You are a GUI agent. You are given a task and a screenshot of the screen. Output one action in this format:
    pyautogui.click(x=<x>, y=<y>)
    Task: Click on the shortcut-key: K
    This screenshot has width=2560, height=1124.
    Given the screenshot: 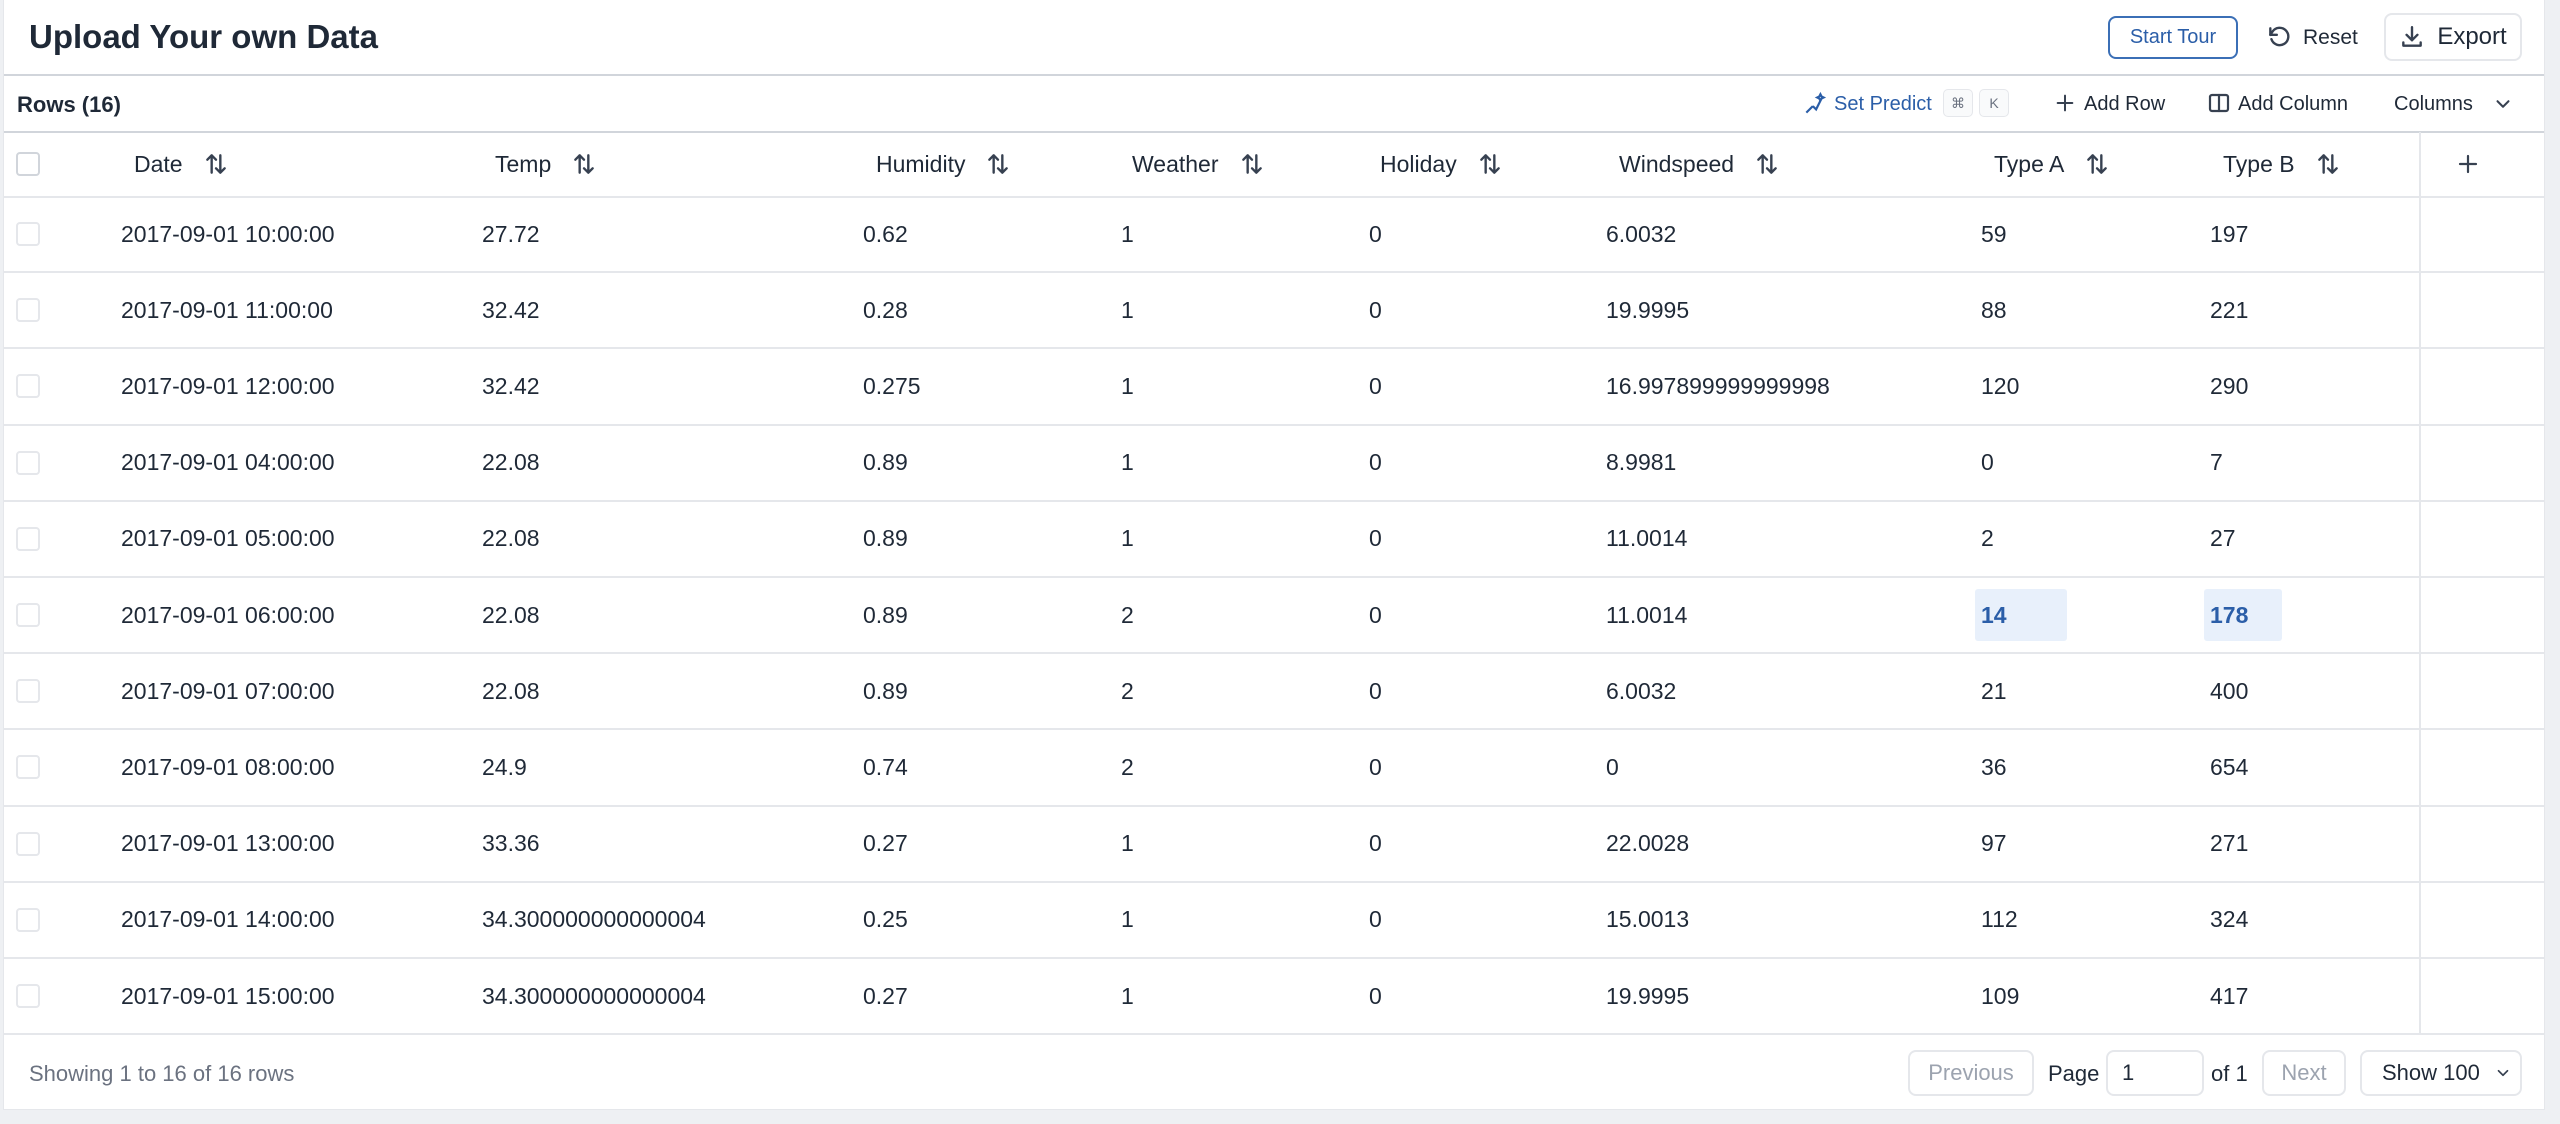 What is the action you would take?
    pyautogui.click(x=1994, y=103)
    